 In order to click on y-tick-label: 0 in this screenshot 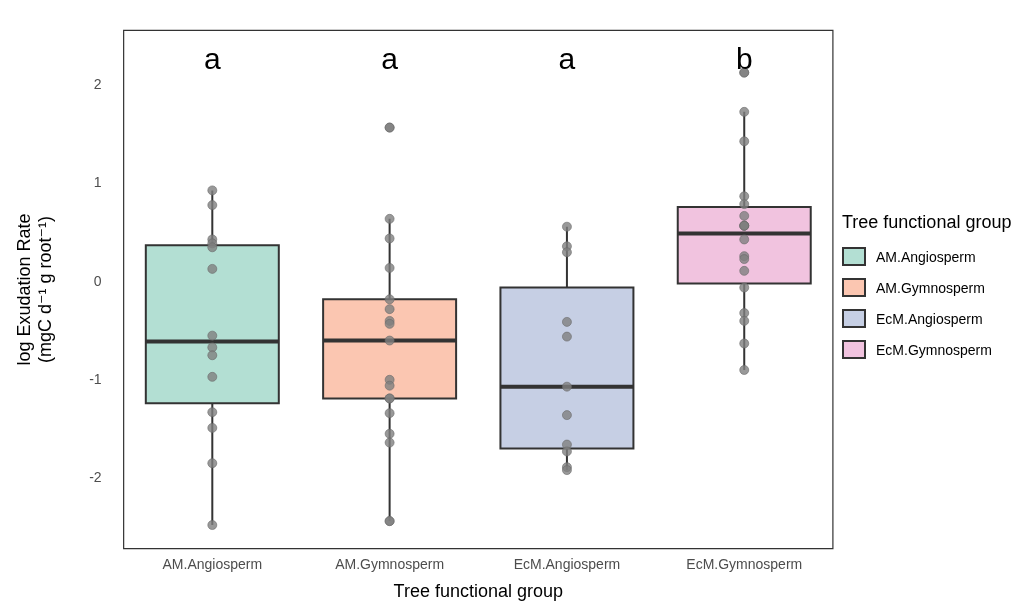, I will do `click(97, 280)`.